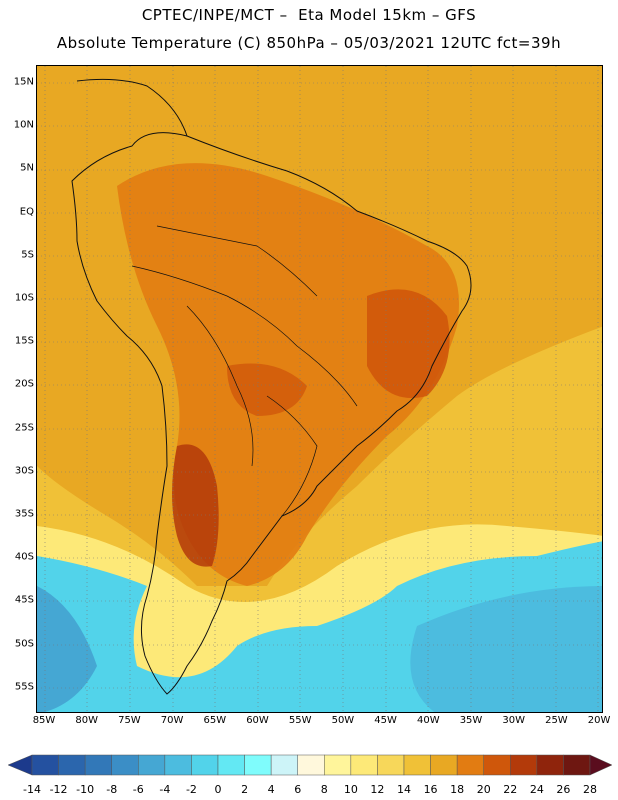 The image size is (618, 800). What do you see at coordinates (385, 720) in the screenshot?
I see `lon-label: 45W` at bounding box center [385, 720].